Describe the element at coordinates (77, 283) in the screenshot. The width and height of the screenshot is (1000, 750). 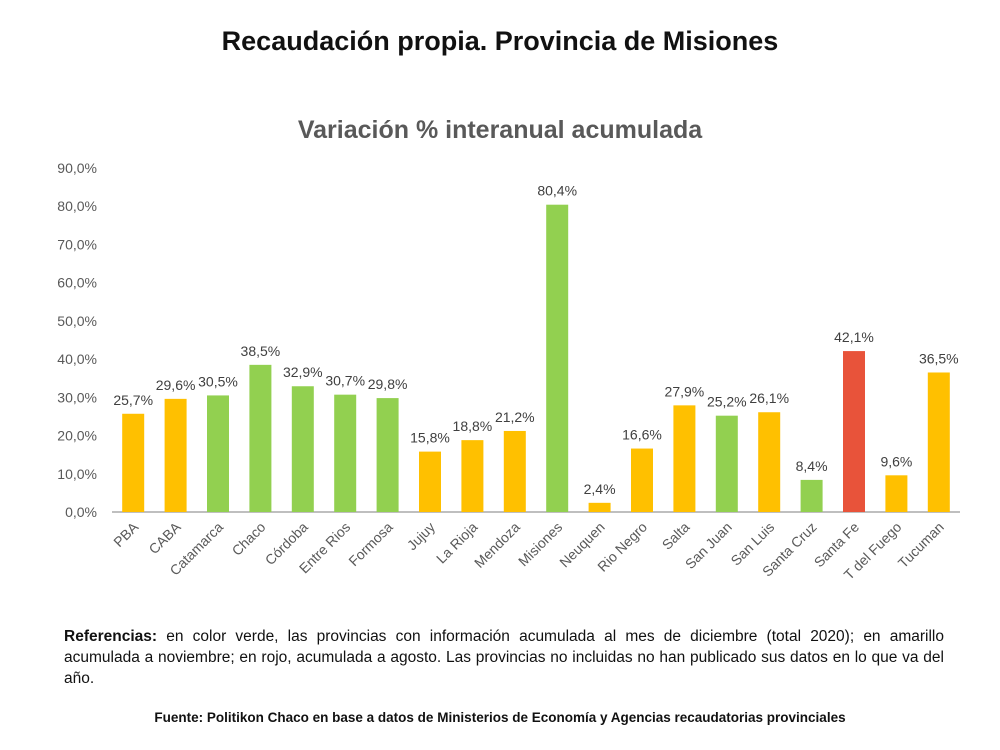
I see `y-tick-label: 60,0%` at that location.